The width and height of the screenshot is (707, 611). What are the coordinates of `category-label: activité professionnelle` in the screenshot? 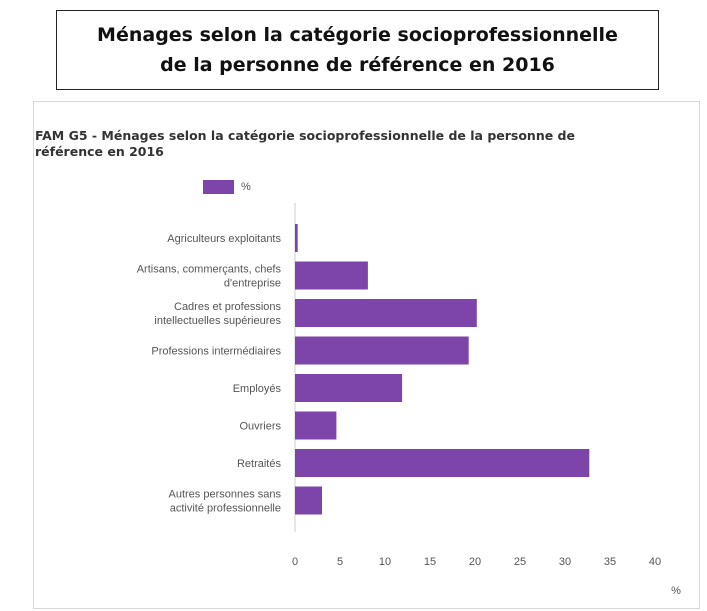 It's located at (225, 509).